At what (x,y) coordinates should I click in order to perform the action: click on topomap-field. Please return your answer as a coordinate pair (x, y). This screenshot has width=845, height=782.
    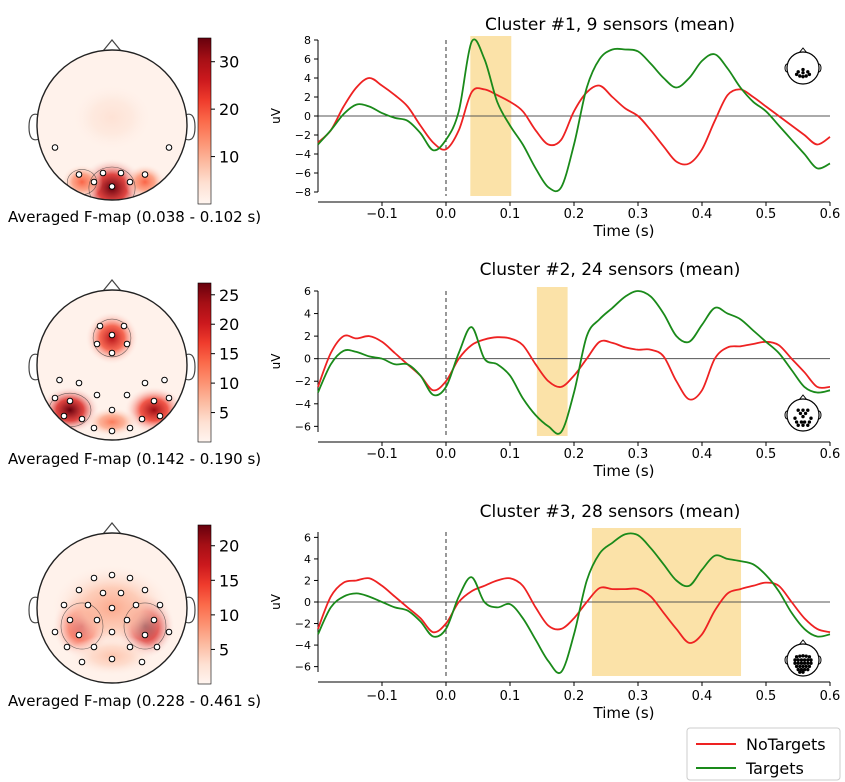
    Looking at the image, I should click on (112, 125).